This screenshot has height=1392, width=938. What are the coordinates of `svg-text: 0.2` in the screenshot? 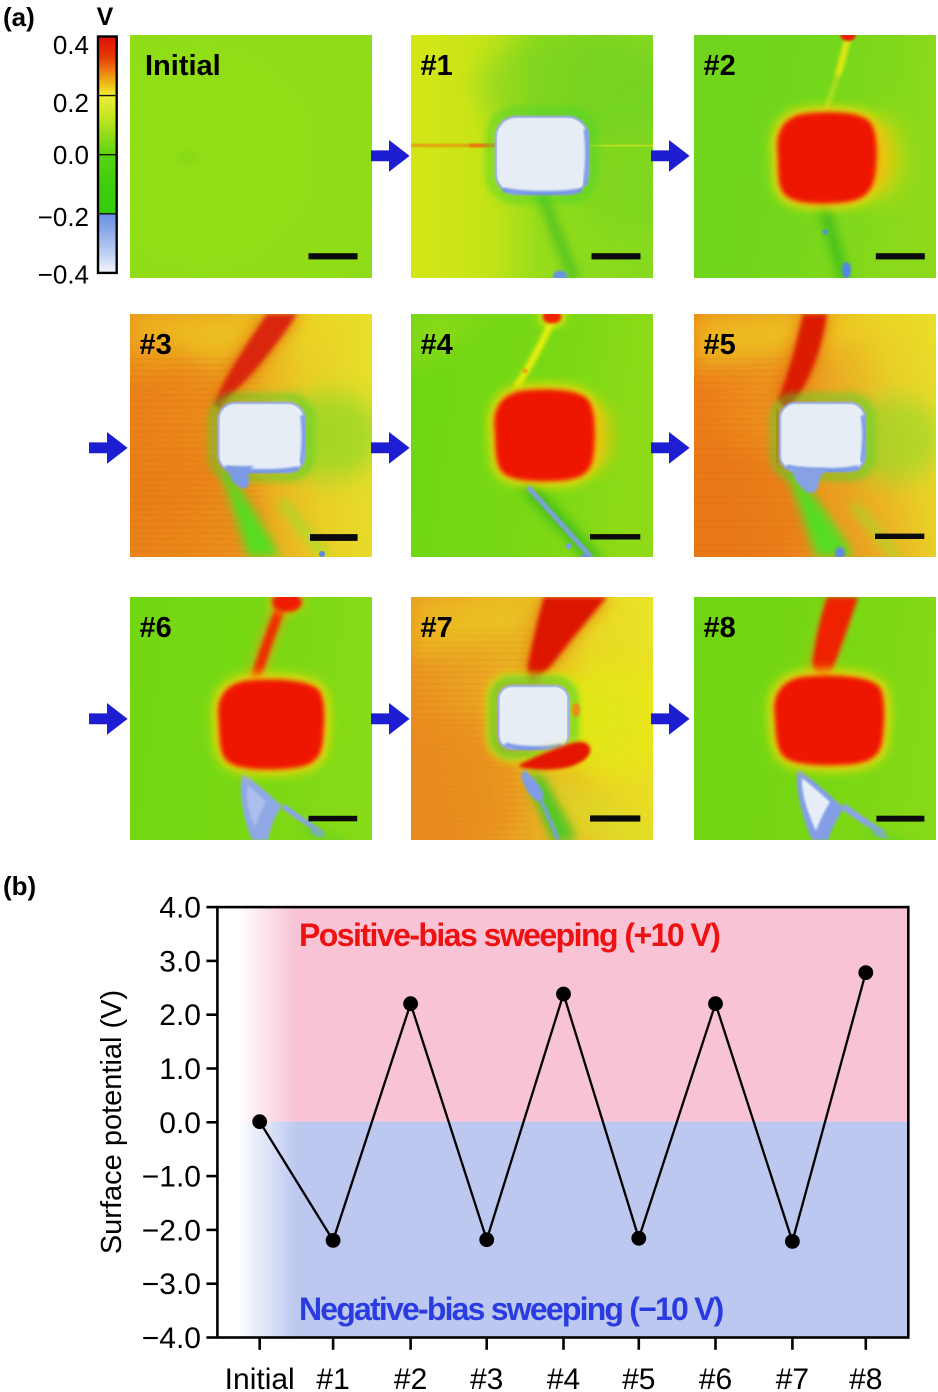 It's located at (71, 103).